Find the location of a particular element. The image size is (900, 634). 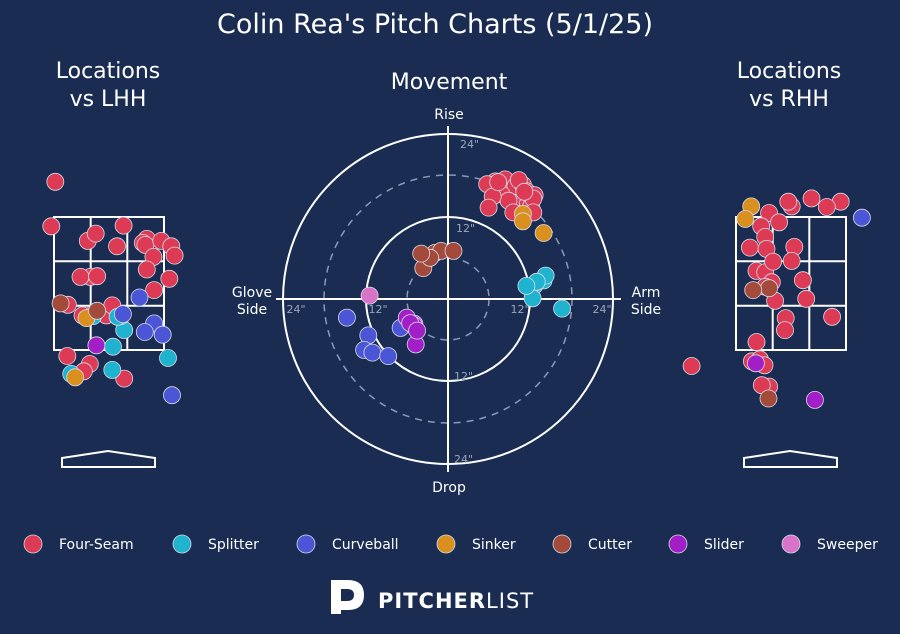

lhh-home-plate is located at coordinates (108, 458).